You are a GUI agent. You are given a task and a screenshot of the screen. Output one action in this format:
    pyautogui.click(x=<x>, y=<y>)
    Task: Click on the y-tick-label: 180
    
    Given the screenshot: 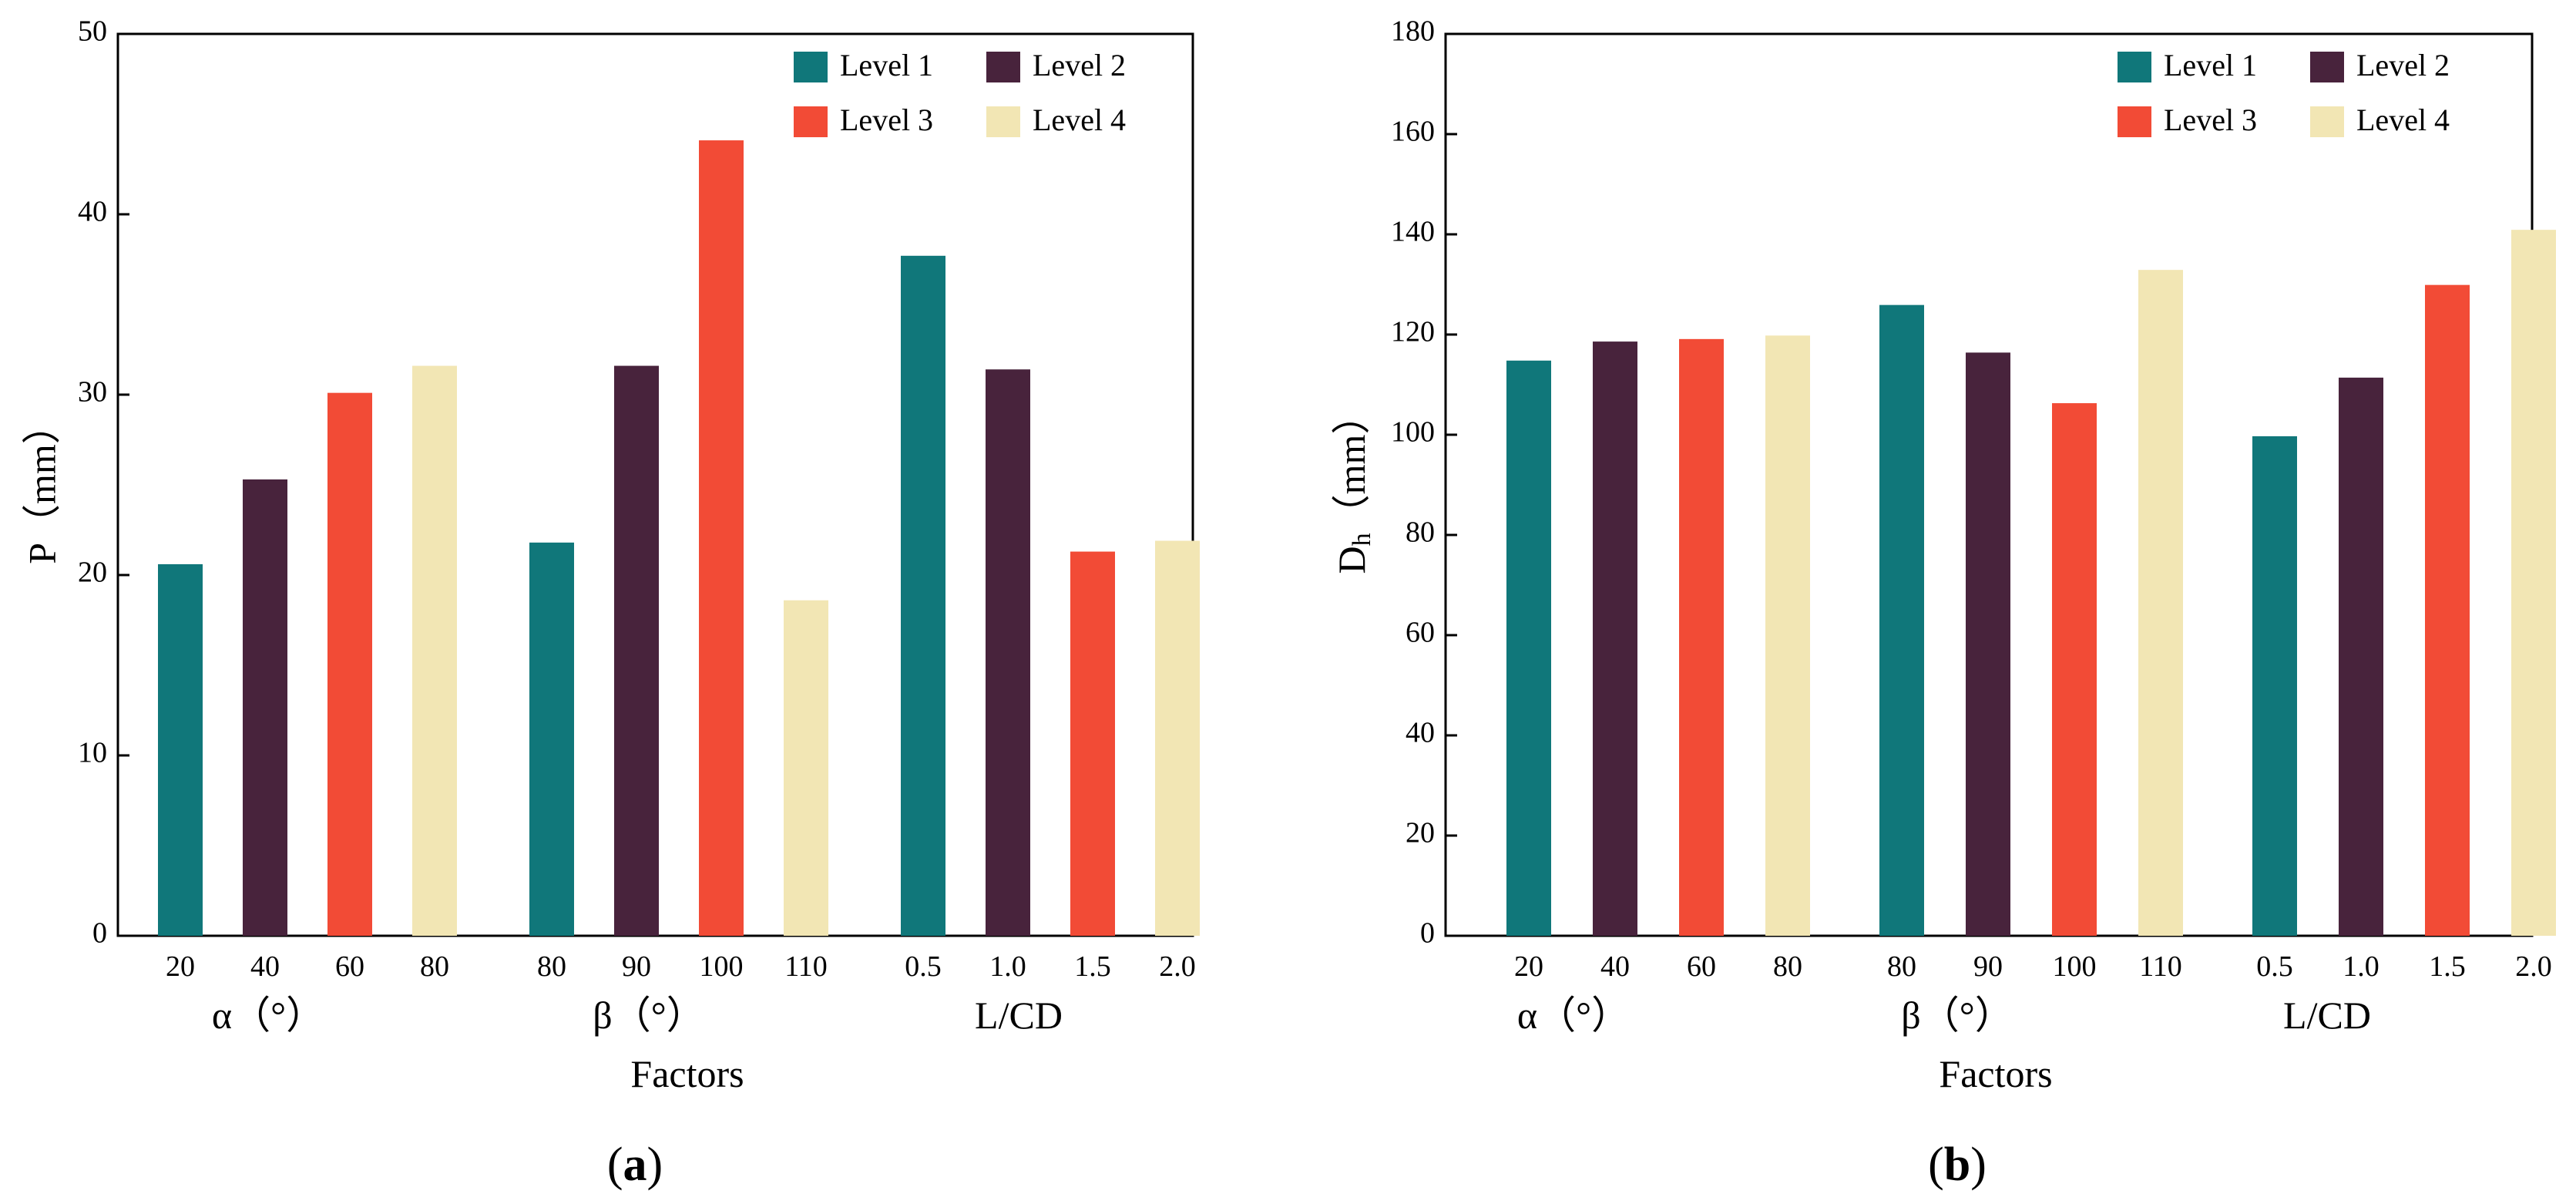 What is the action you would take?
    pyautogui.click(x=1413, y=31)
    